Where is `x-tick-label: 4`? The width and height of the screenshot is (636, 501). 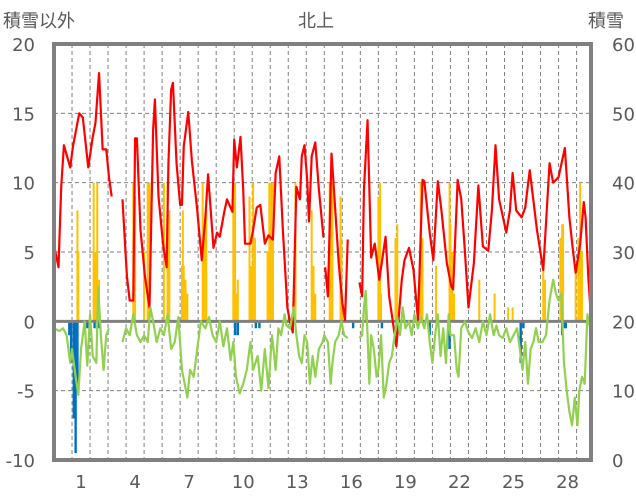
x-tick-label: 4 is located at coordinates (134, 482).